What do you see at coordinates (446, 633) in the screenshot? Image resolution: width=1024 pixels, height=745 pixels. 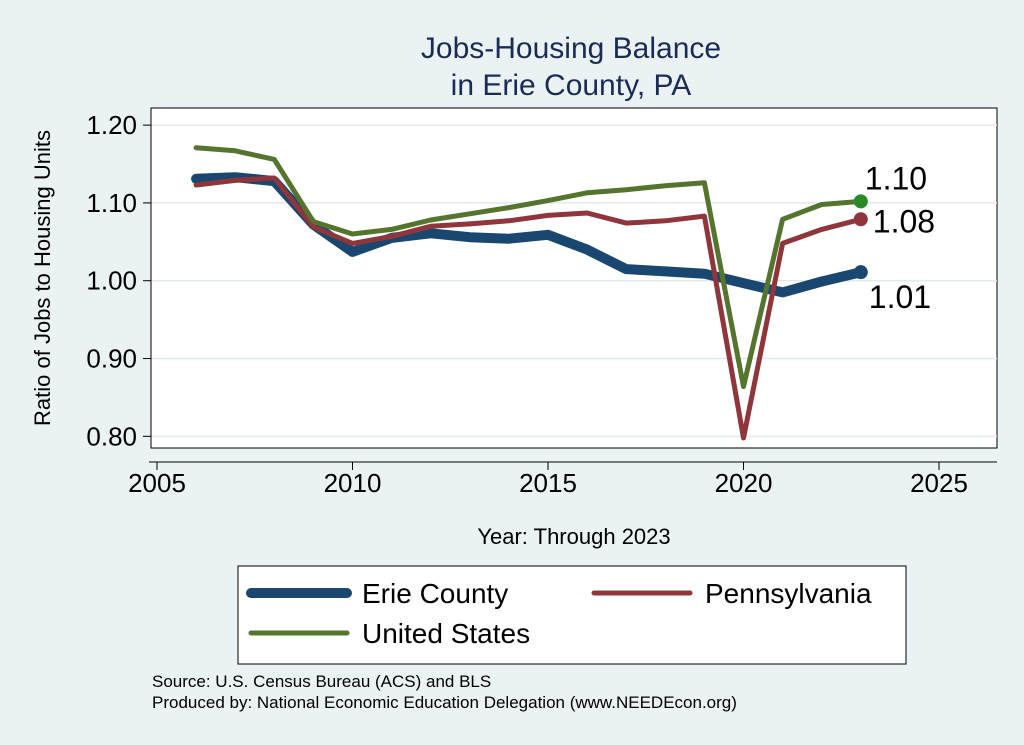 I see `legend-label-united-states: United States` at bounding box center [446, 633].